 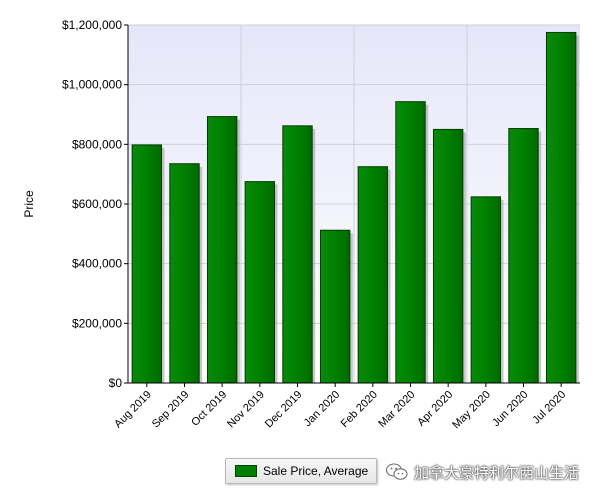 I want to click on x-tick-label: Aug 2019, so click(x=133, y=410).